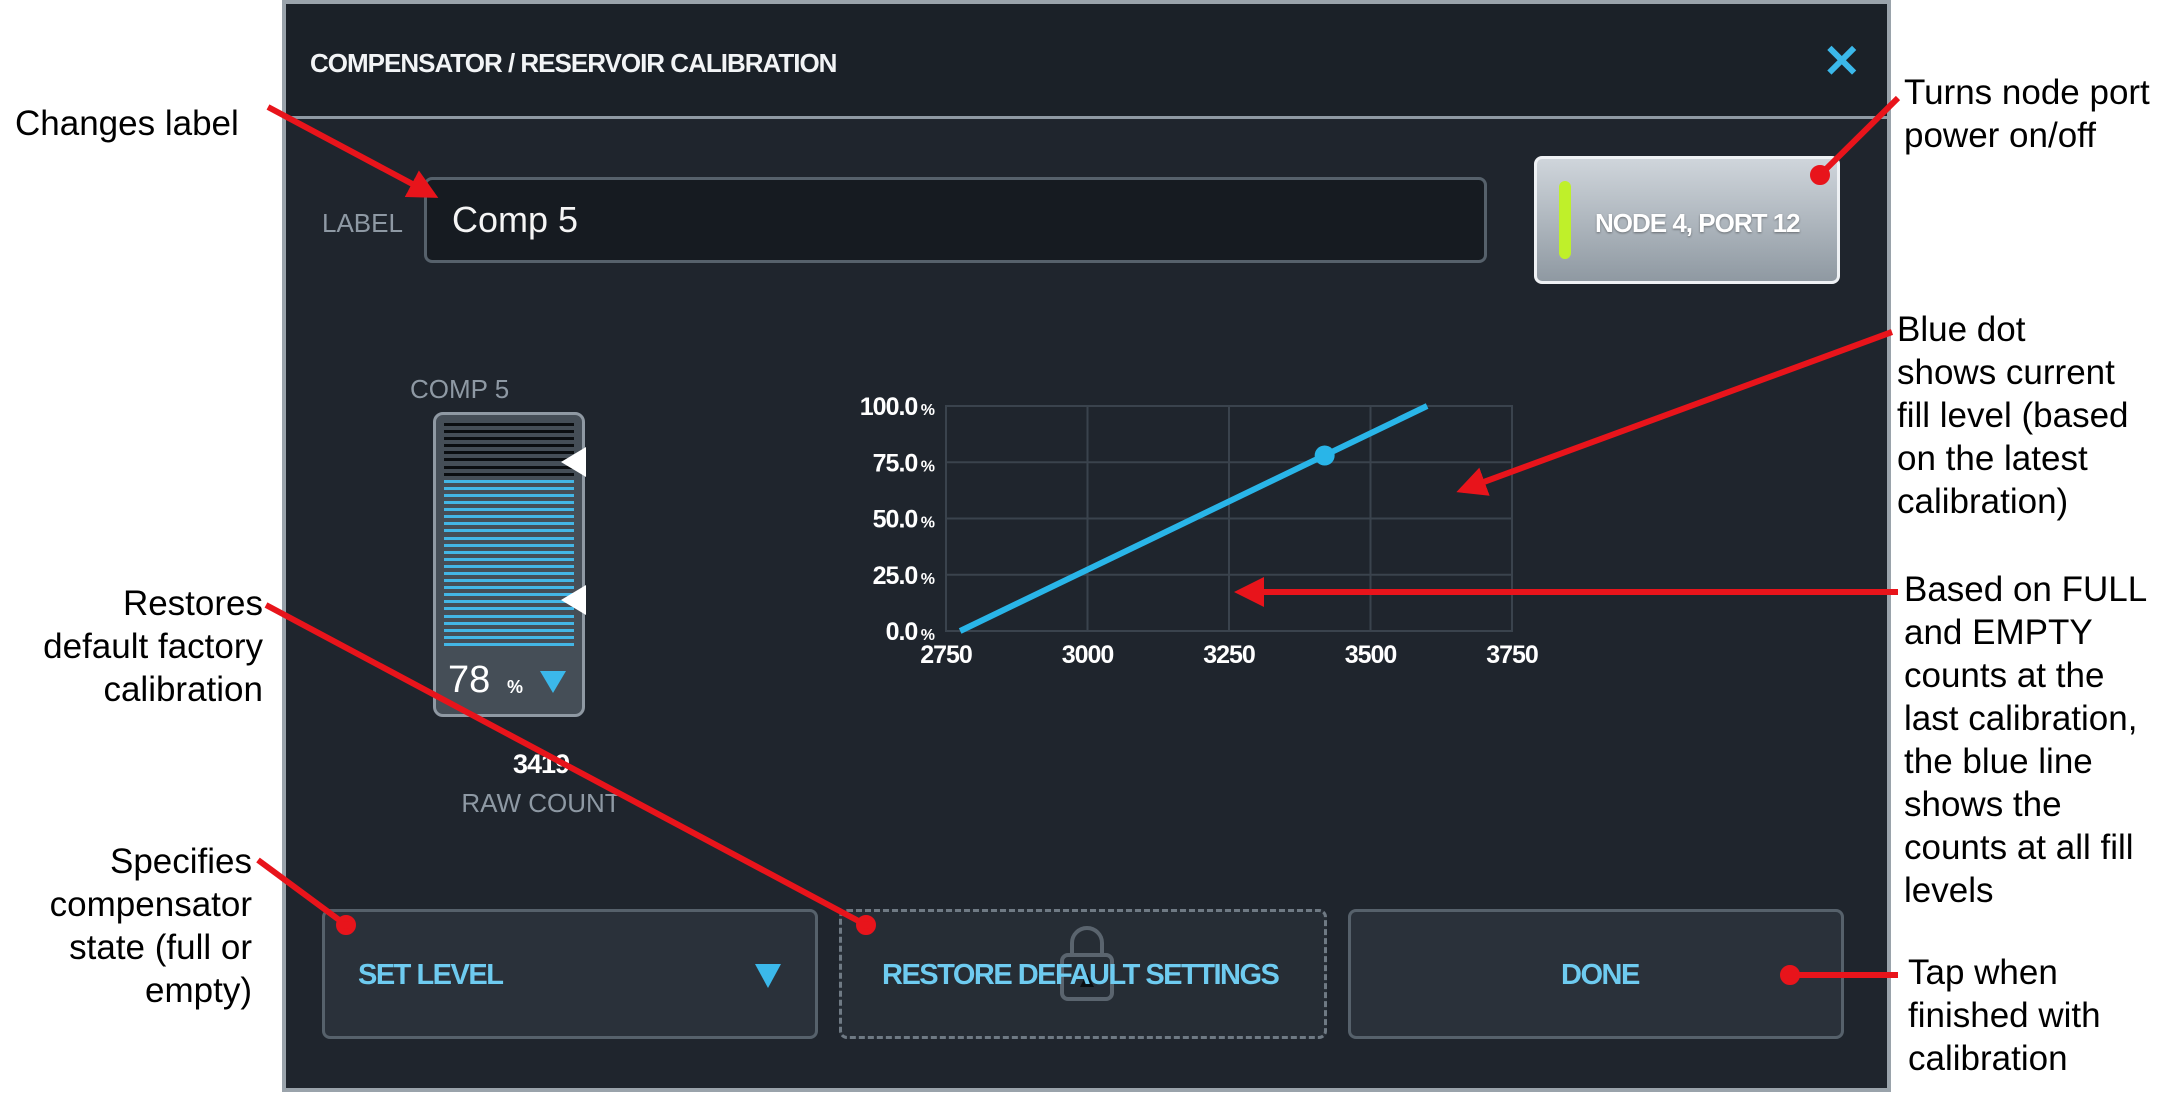  I want to click on annotation-node-power: Turns node port power on/off, so click(2027, 114).